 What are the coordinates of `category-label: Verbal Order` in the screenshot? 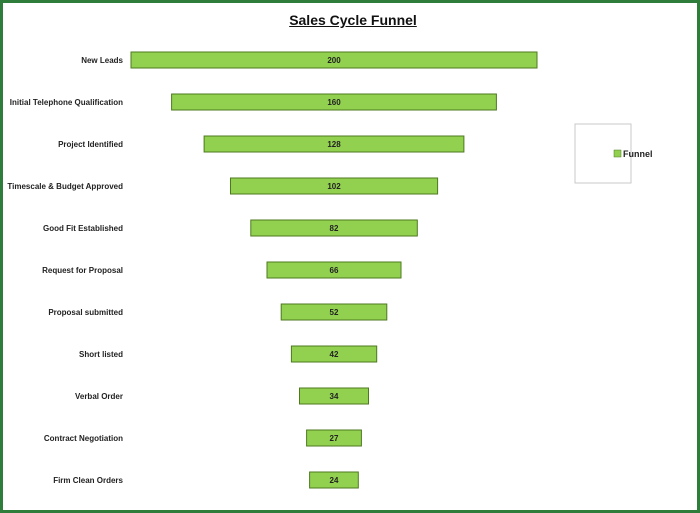 It's located at (99, 396).